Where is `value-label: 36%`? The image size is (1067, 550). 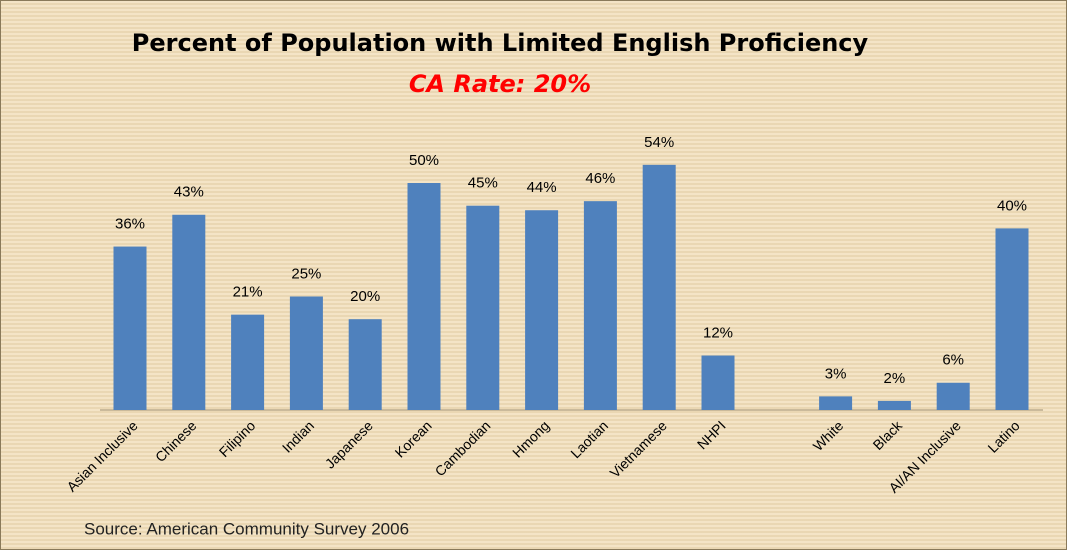
value-label: 36% is located at coordinates (130, 224).